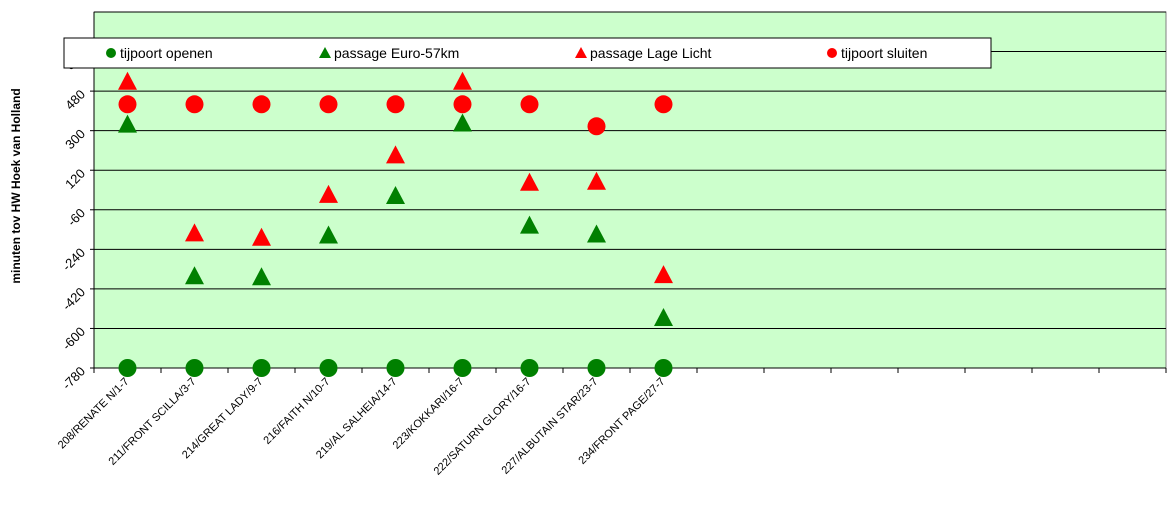 This screenshot has width=1169, height=515. Describe the element at coordinates (73, 298) in the screenshot. I see `y-tick-label: -420` at that location.